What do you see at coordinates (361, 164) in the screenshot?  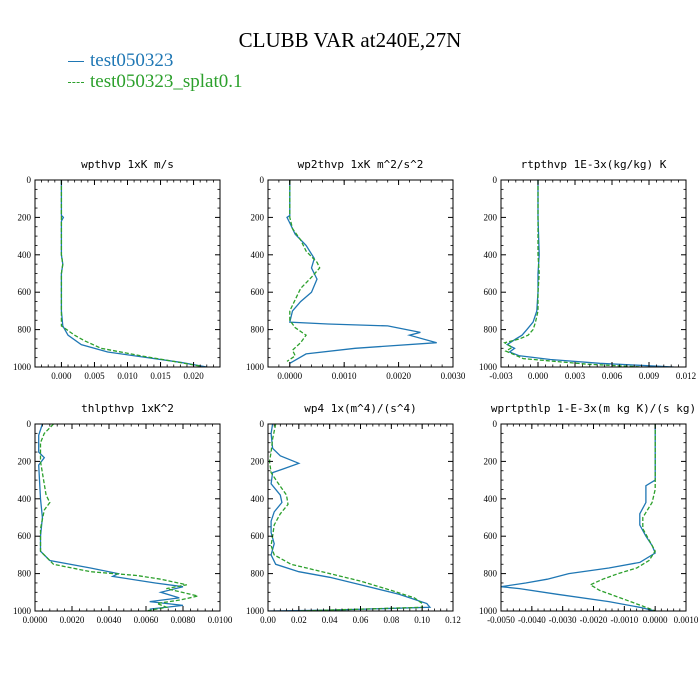 I see `panel-title: wp2thvp 1xK m^2/s^2` at bounding box center [361, 164].